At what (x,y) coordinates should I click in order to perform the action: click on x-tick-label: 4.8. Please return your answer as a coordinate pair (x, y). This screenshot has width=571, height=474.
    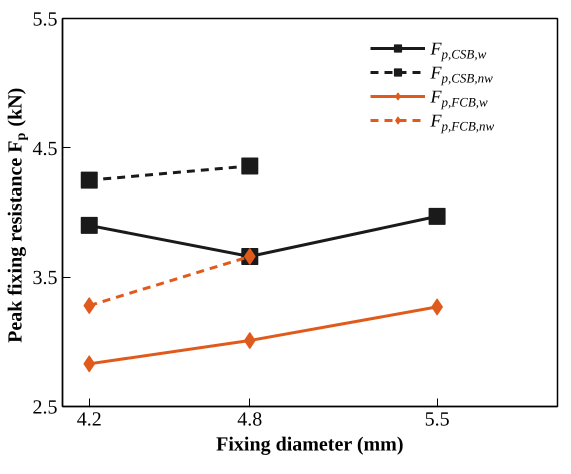
    Looking at the image, I should click on (249, 419).